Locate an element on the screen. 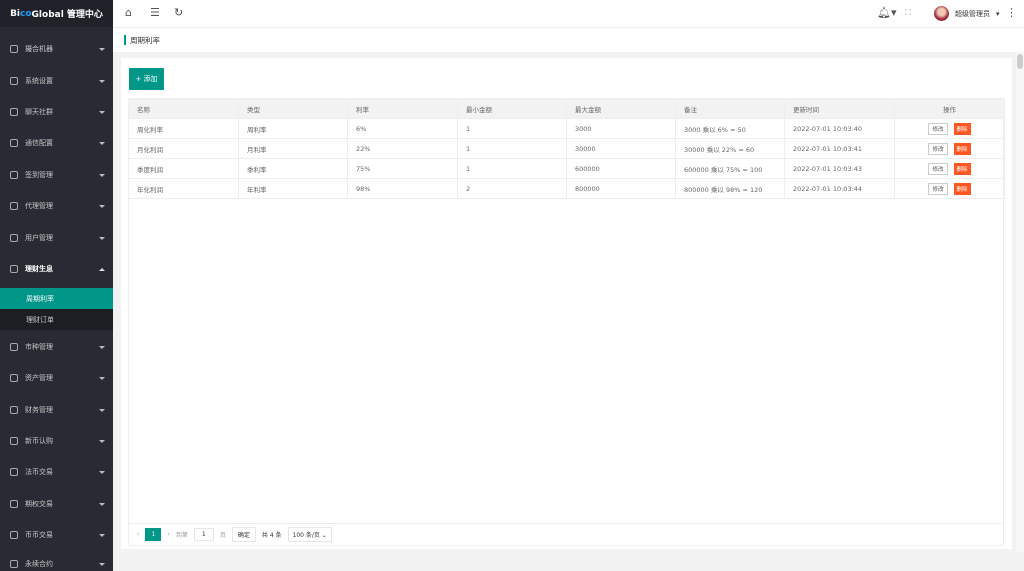 This screenshot has height=571, width=1024. page-input: 1 is located at coordinates (203, 534).